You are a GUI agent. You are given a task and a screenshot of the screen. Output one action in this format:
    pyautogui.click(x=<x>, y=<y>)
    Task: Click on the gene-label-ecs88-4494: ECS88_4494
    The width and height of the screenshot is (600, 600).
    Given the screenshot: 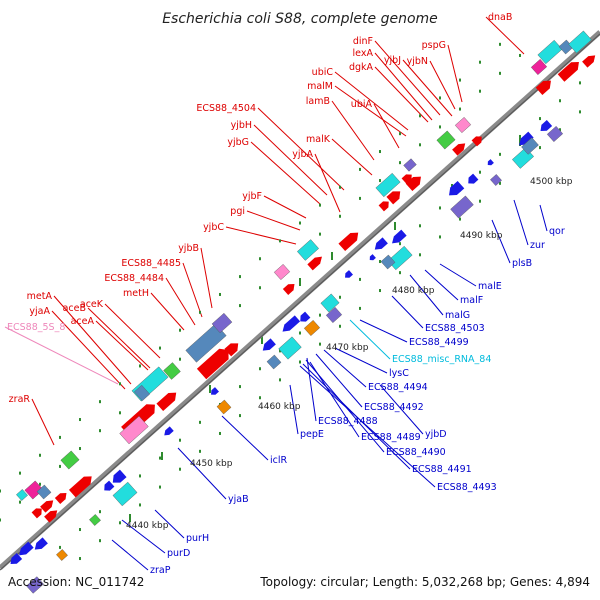 What is the action you would take?
    pyautogui.click(x=398, y=387)
    